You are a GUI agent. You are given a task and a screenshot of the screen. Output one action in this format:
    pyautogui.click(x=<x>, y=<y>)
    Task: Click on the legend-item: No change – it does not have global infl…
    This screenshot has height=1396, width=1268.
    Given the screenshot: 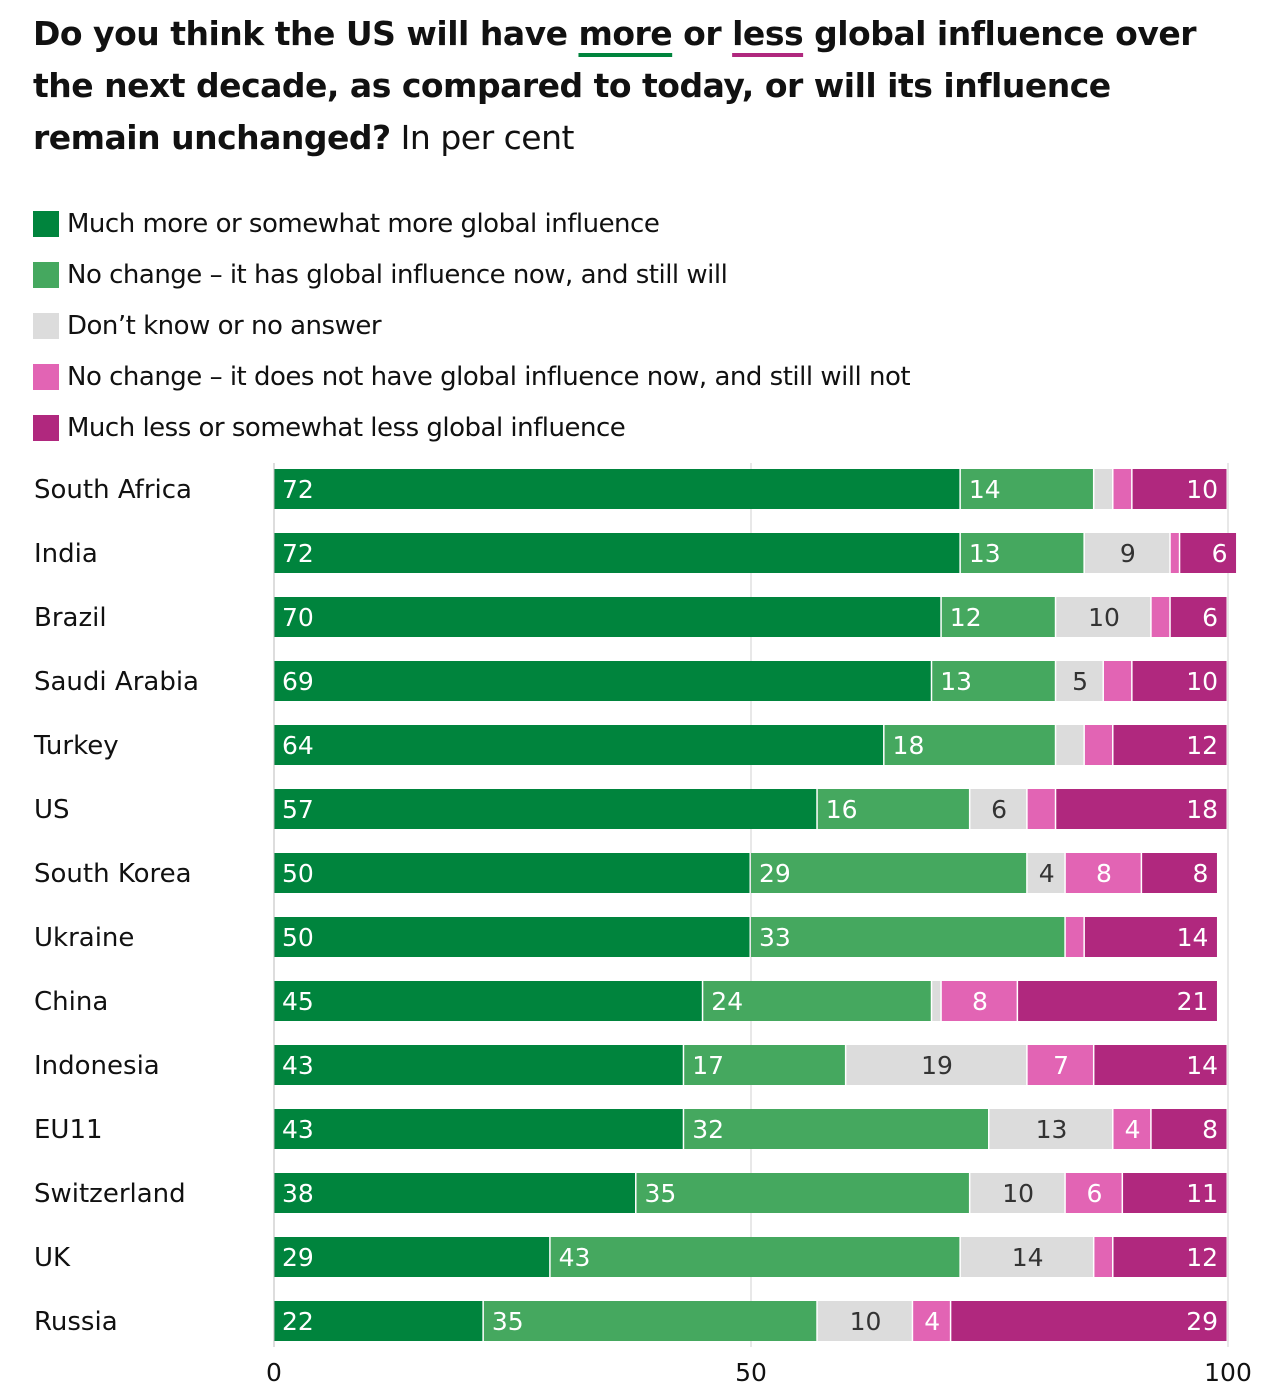 What is the action you would take?
    pyautogui.click(x=472, y=376)
    